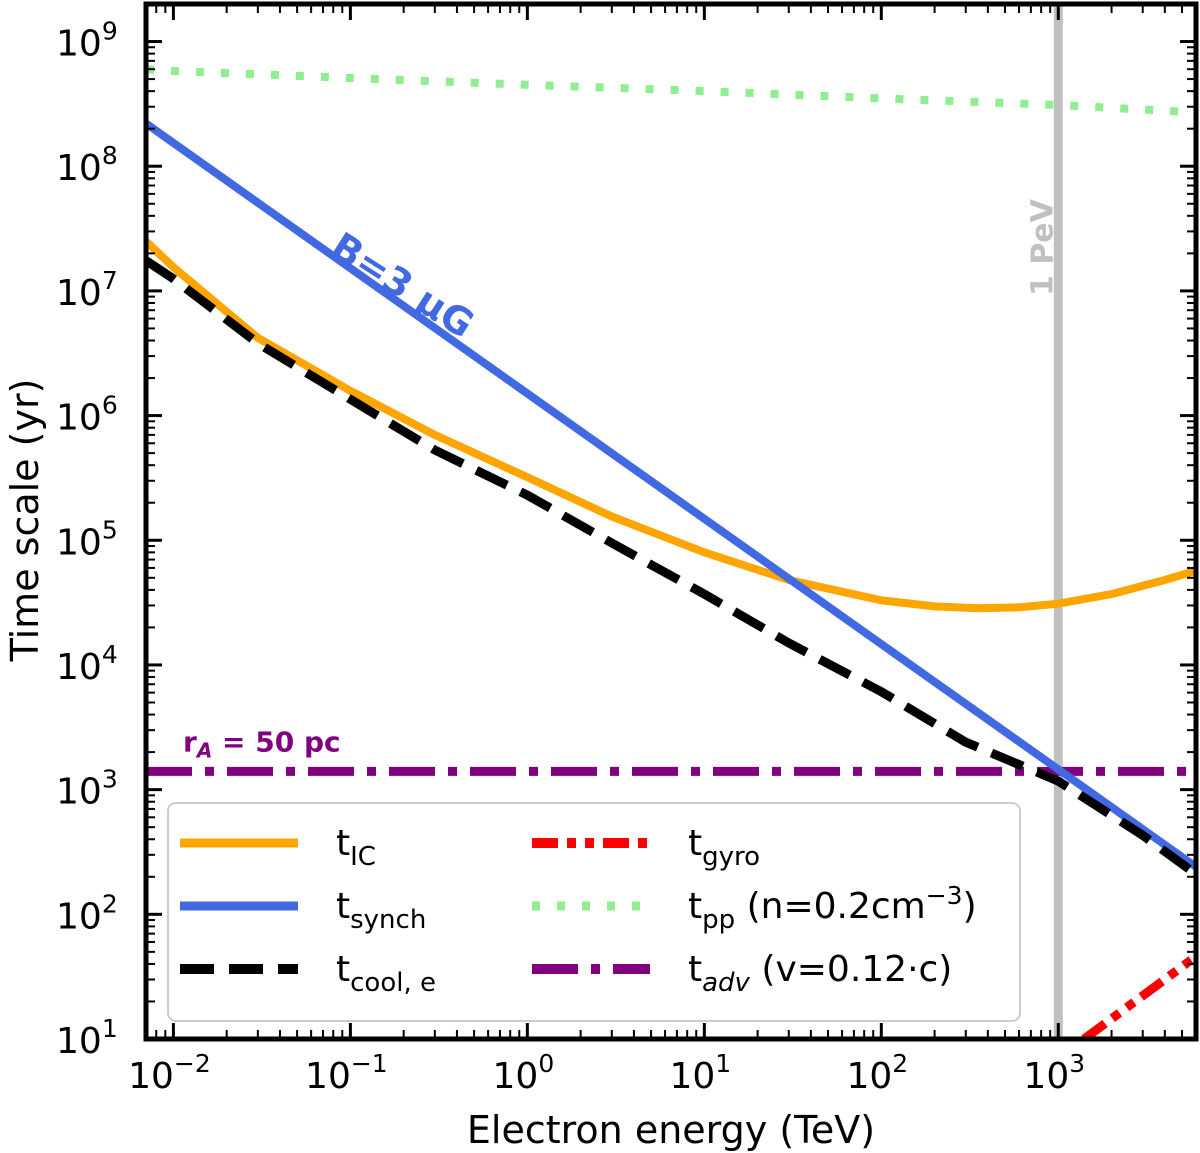 This screenshot has height=1153, width=1200. I want to click on y-axis-label: Time scale (yr), so click(25, 521).